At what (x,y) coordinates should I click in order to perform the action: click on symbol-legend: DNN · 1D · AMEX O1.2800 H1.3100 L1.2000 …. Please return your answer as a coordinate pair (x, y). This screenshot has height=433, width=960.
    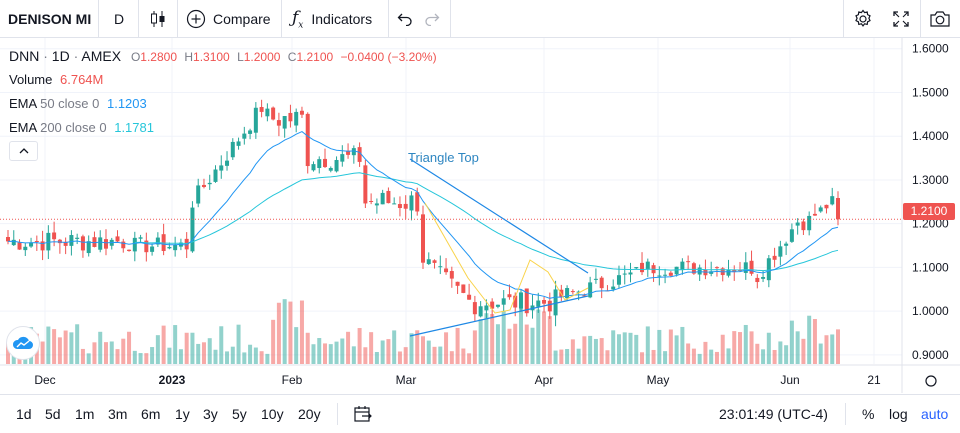
    Looking at the image, I should click on (223, 56).